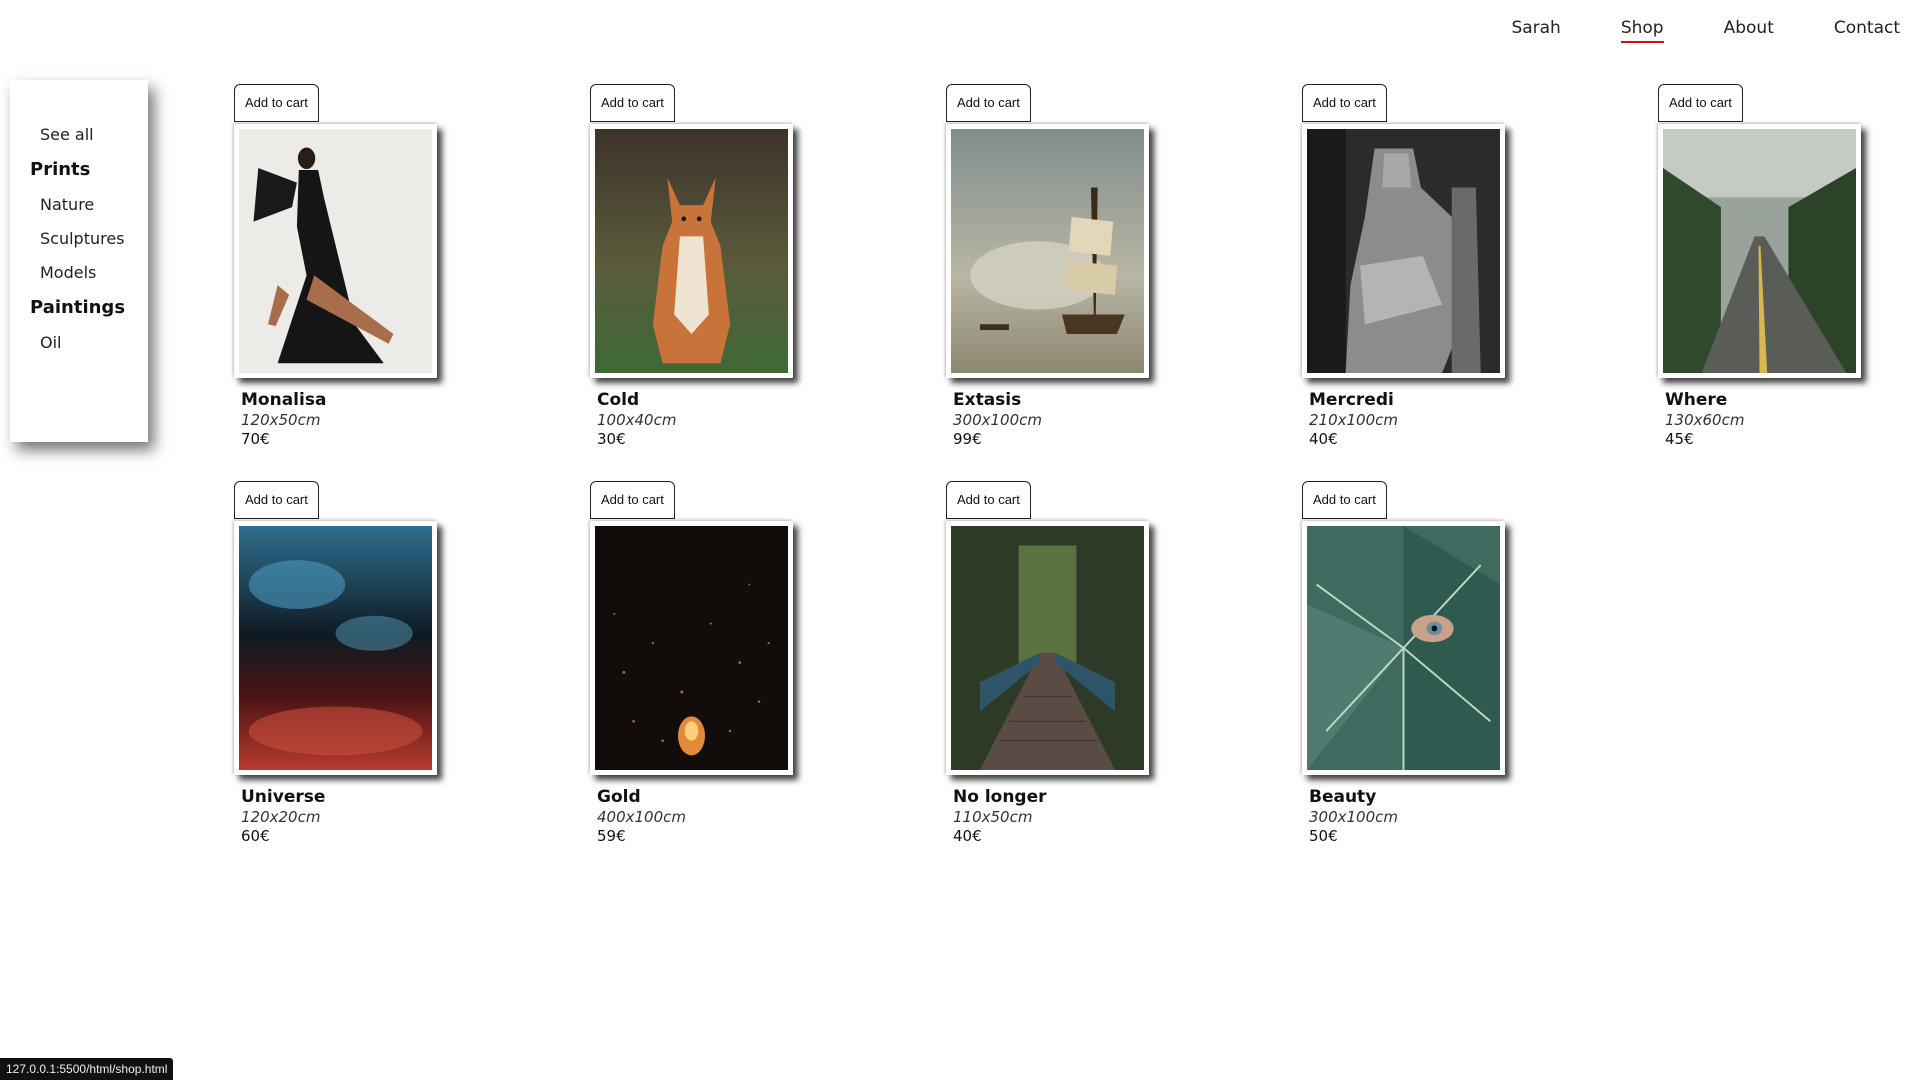  I want to click on product-card-gold: Add to cart Gold 400x100cm 59€, so click(720, 671).